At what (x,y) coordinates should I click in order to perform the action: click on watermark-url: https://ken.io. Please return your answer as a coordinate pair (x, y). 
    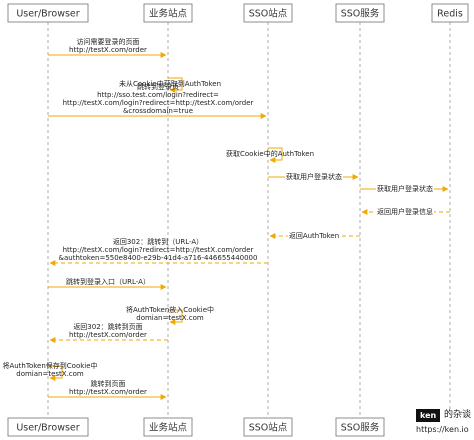
    Looking at the image, I should click on (442, 429).